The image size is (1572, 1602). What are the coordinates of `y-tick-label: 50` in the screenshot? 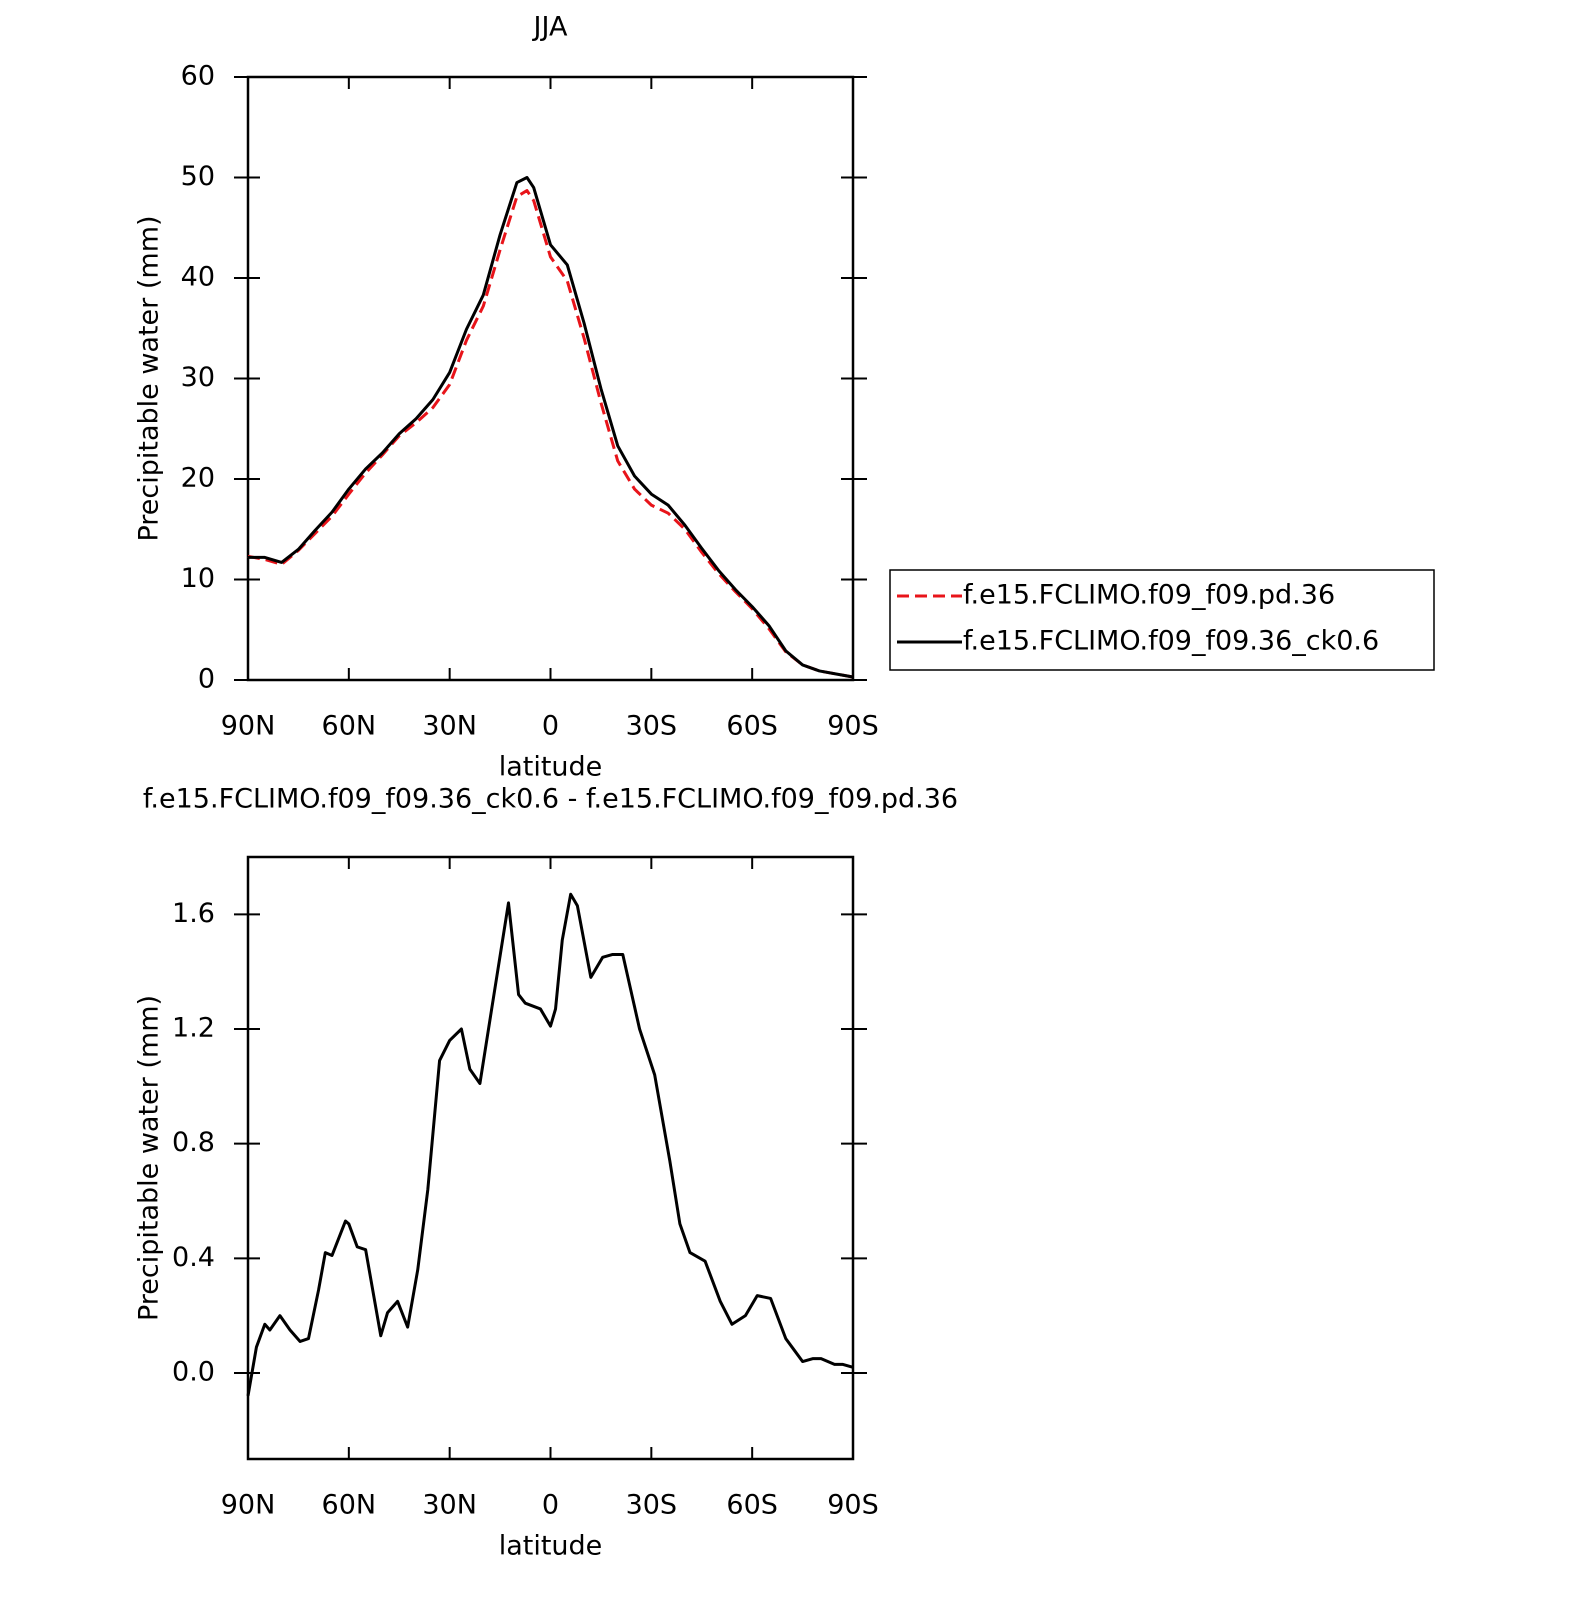 It's located at (198, 176).